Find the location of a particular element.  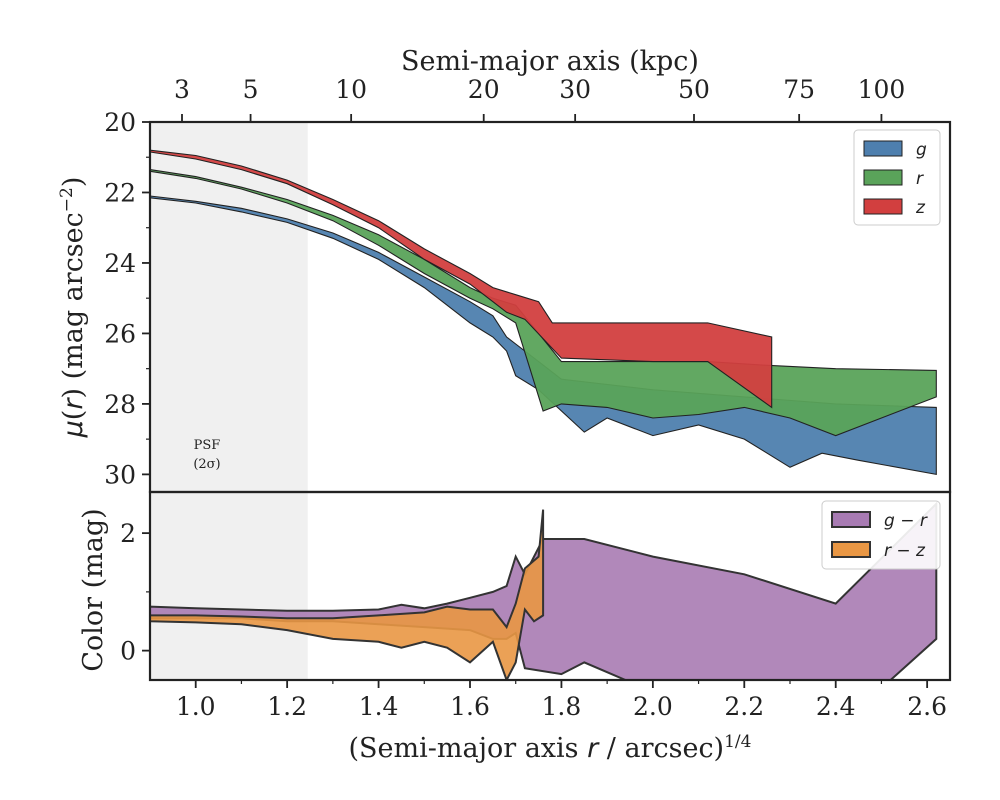

psf-region-bottom is located at coordinates (229, 586).